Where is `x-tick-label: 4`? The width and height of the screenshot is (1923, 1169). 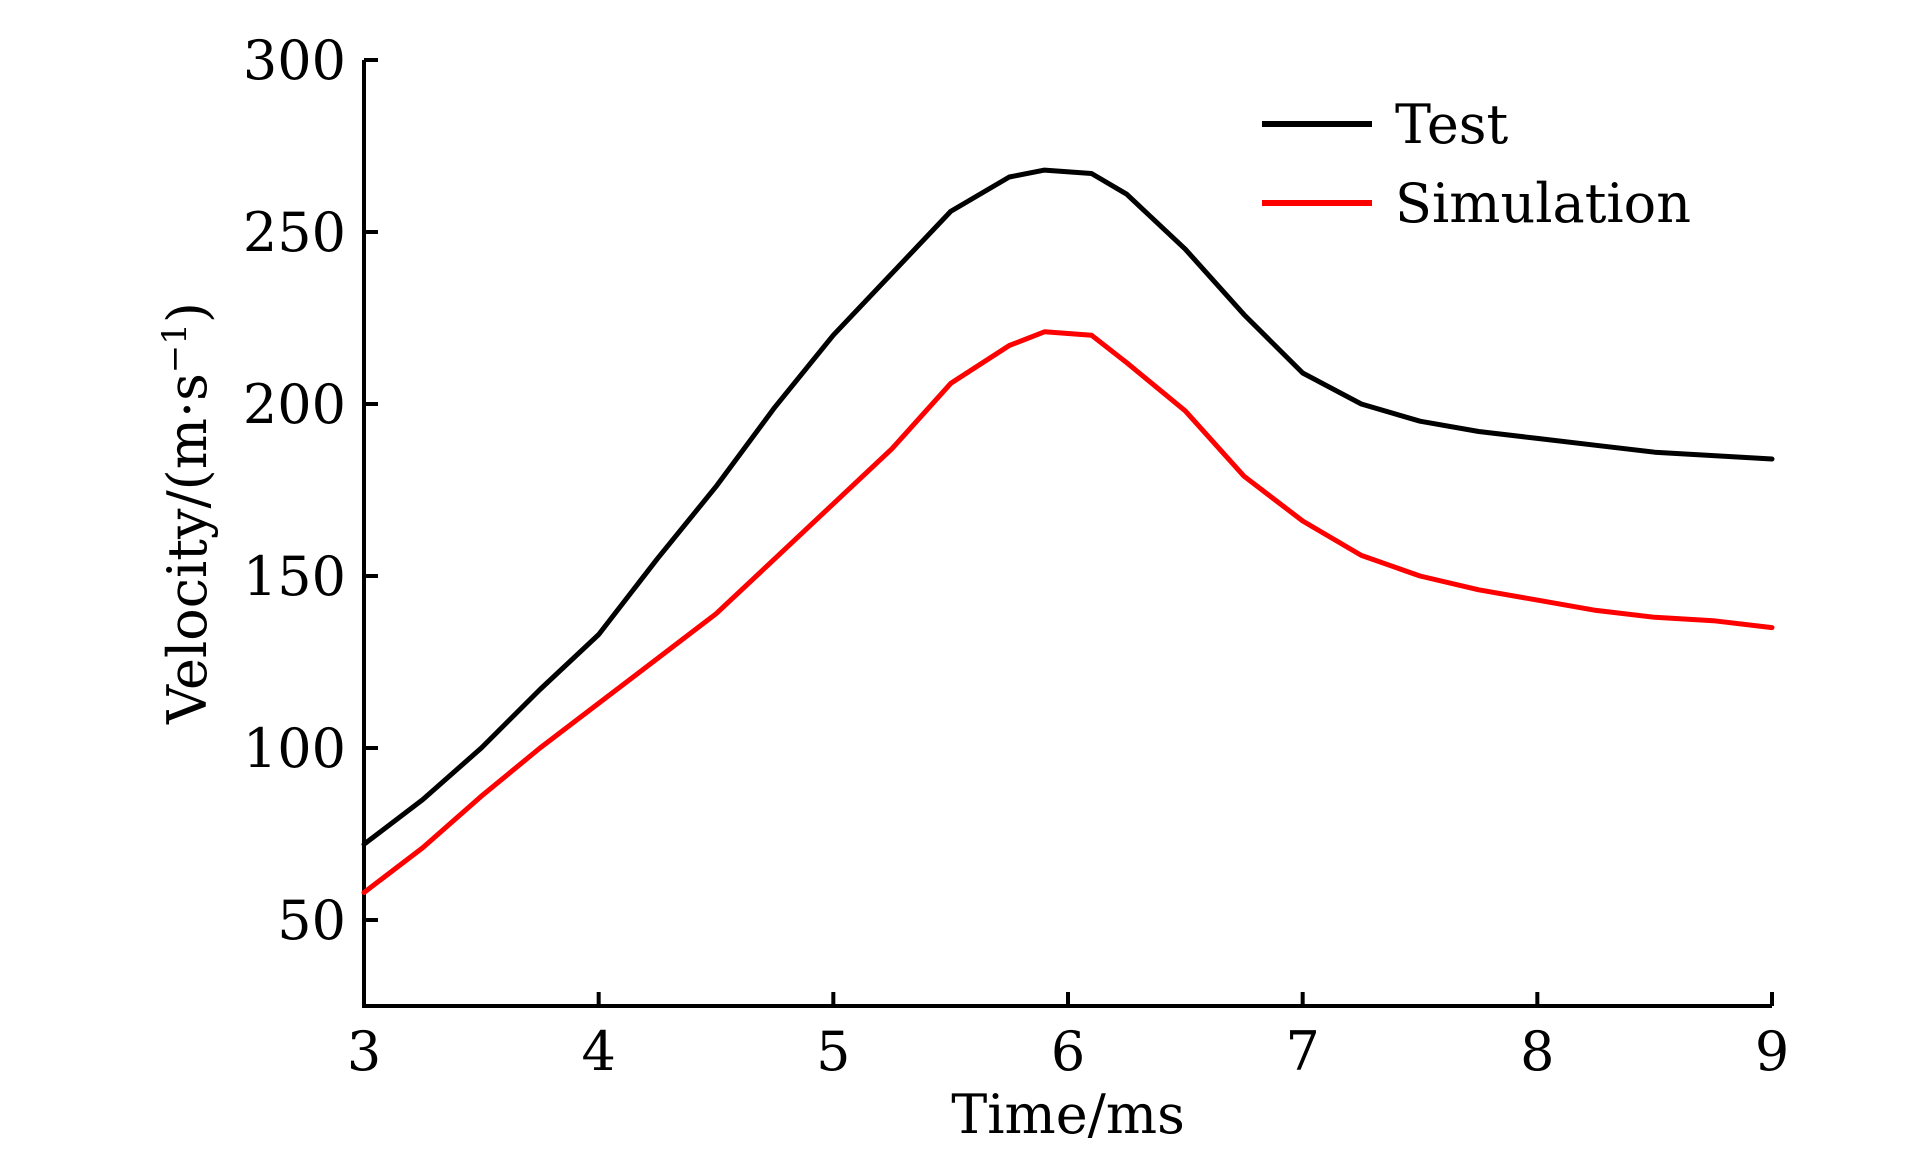
x-tick-label: 4 is located at coordinates (598, 1051).